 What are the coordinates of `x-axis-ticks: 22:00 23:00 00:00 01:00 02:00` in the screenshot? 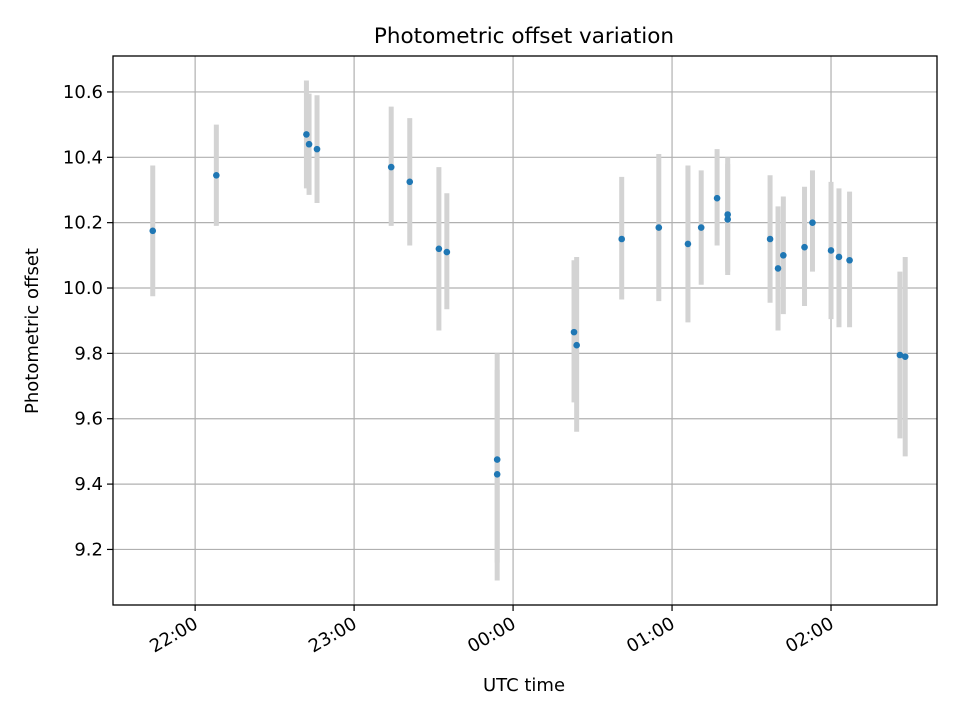 It's located at (492, 631).